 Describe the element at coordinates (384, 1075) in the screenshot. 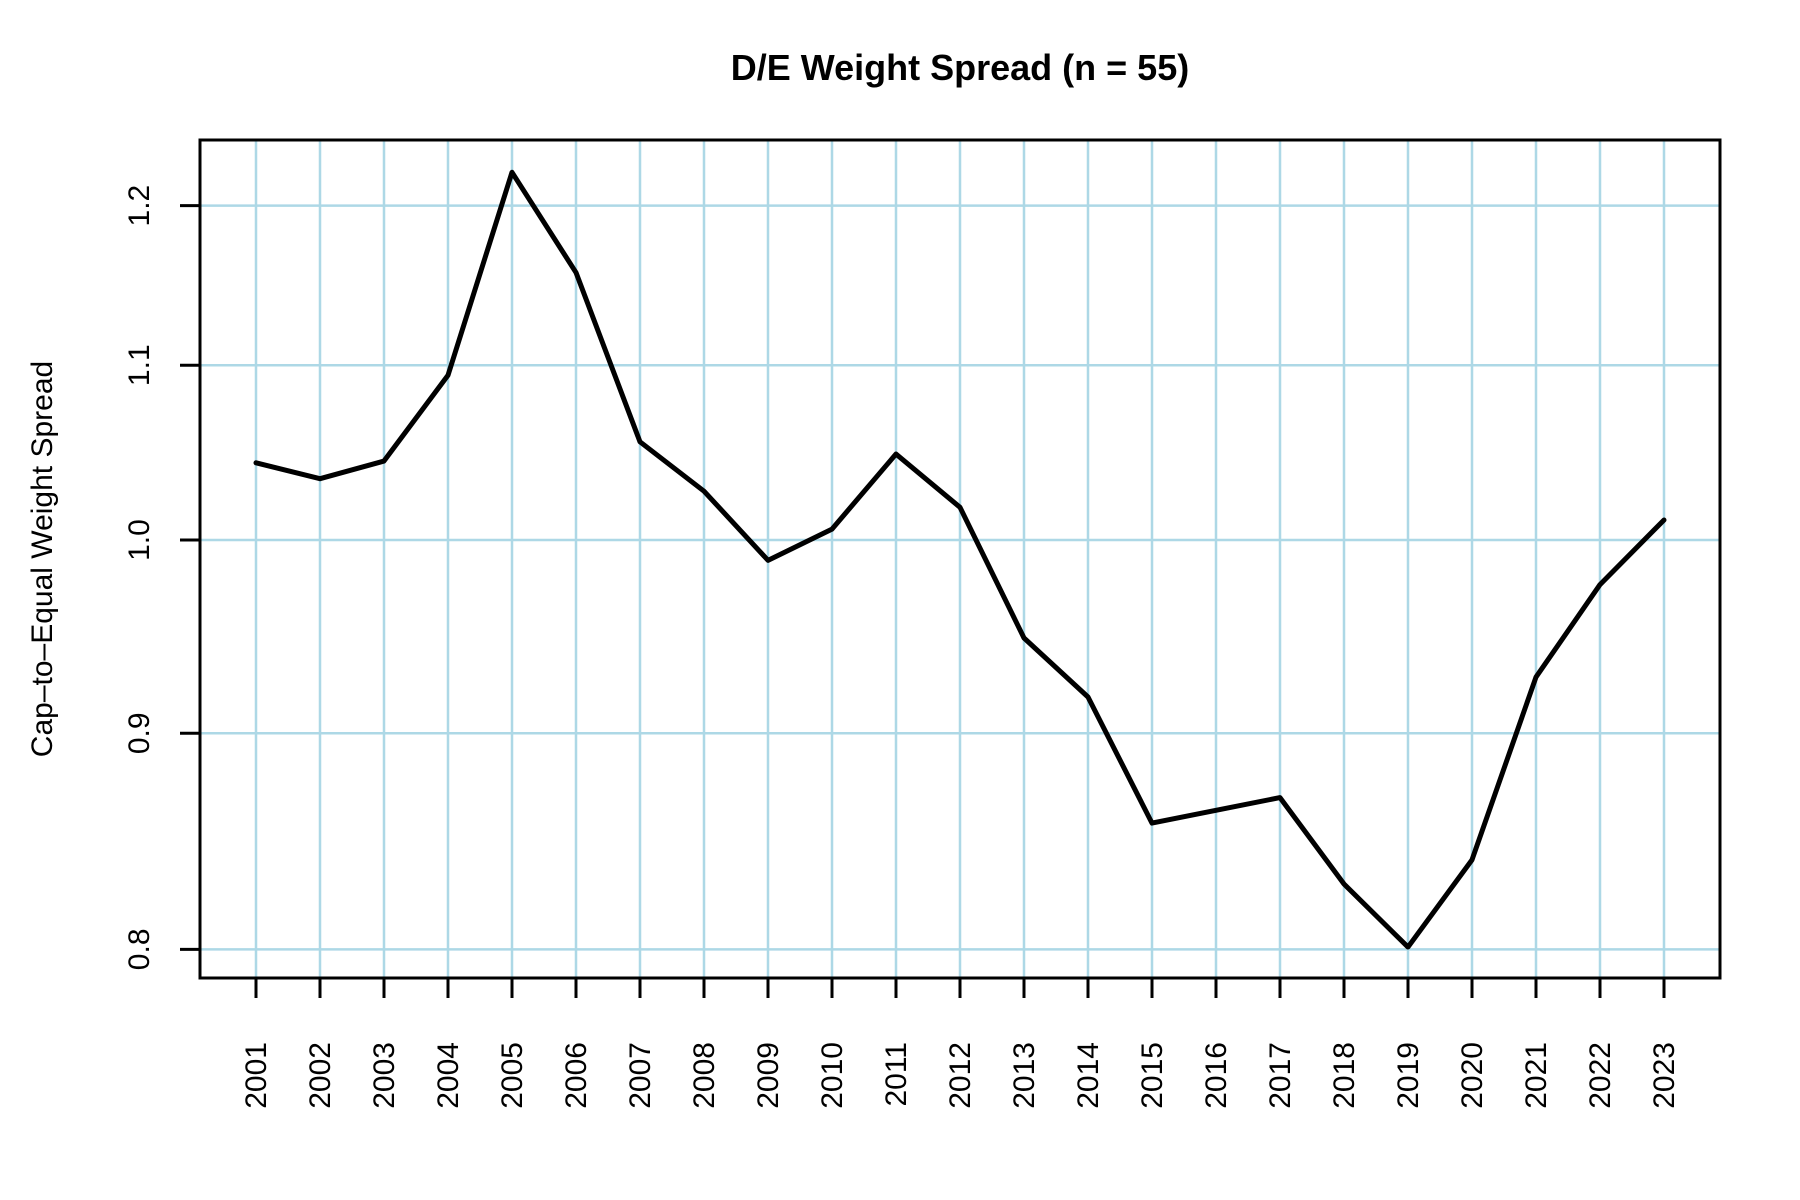

I see `x-axis-tick-label-2003: 2003` at that location.